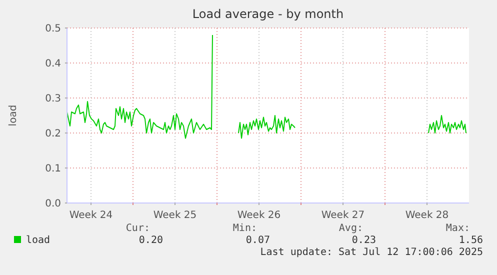 The height and width of the screenshot is (275, 497). I want to click on x-tick-label: Week 27, so click(343, 215).